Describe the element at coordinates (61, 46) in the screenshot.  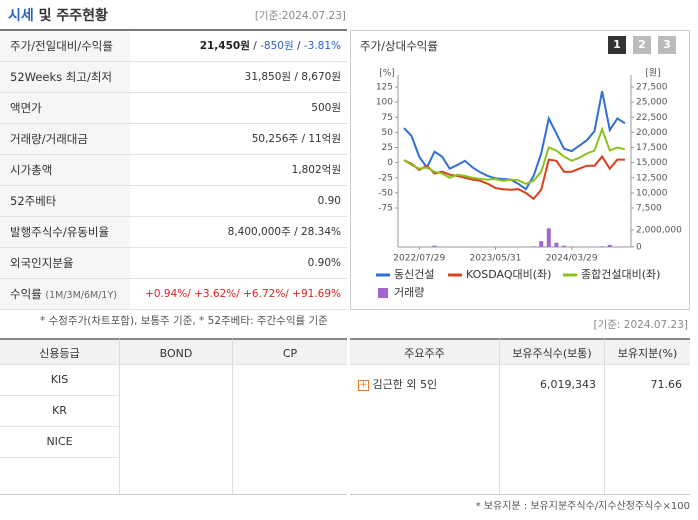
I see `label-text: 주가/전일대비/수익률` at that location.